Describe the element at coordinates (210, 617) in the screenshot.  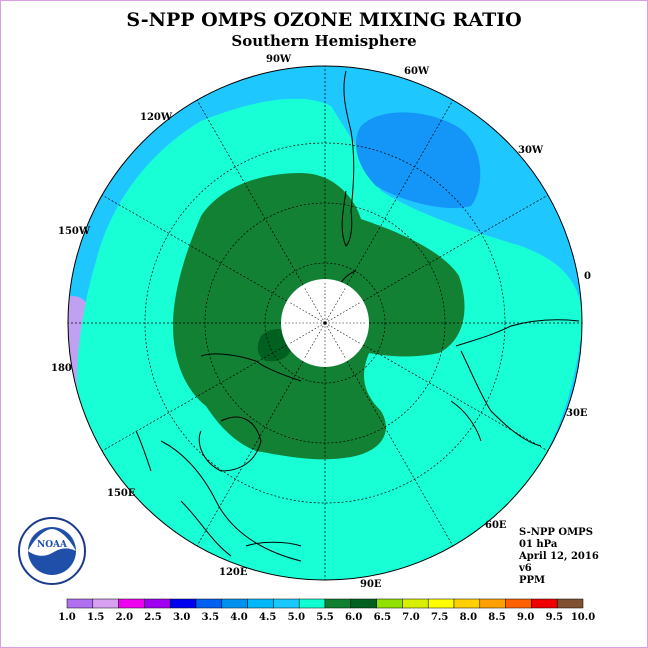
I see `colorbar-tick-label: 3.5` at that location.